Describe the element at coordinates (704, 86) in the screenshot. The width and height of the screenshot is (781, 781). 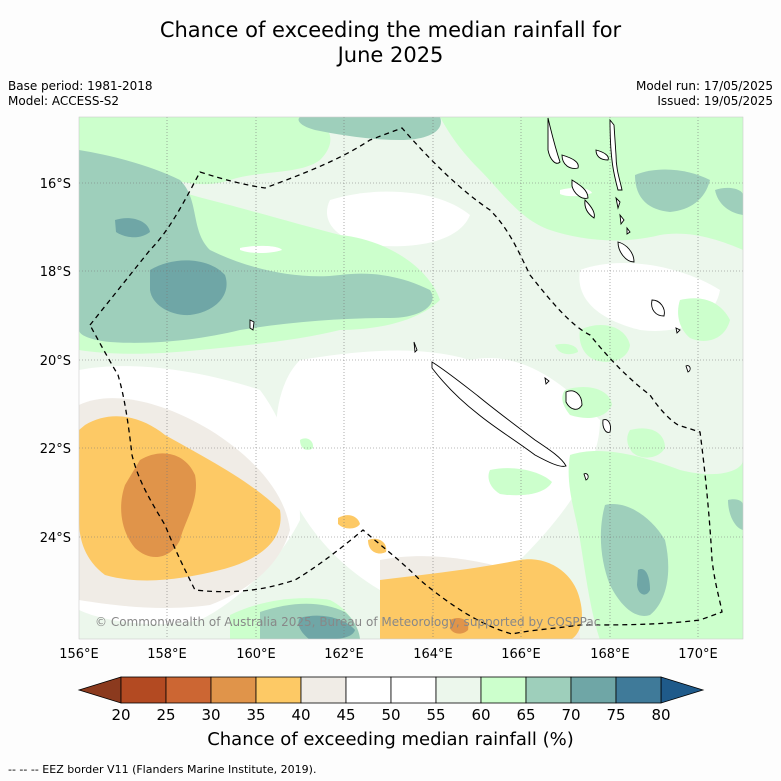
I see `model-run: Model run: 17/05/2025` at that location.